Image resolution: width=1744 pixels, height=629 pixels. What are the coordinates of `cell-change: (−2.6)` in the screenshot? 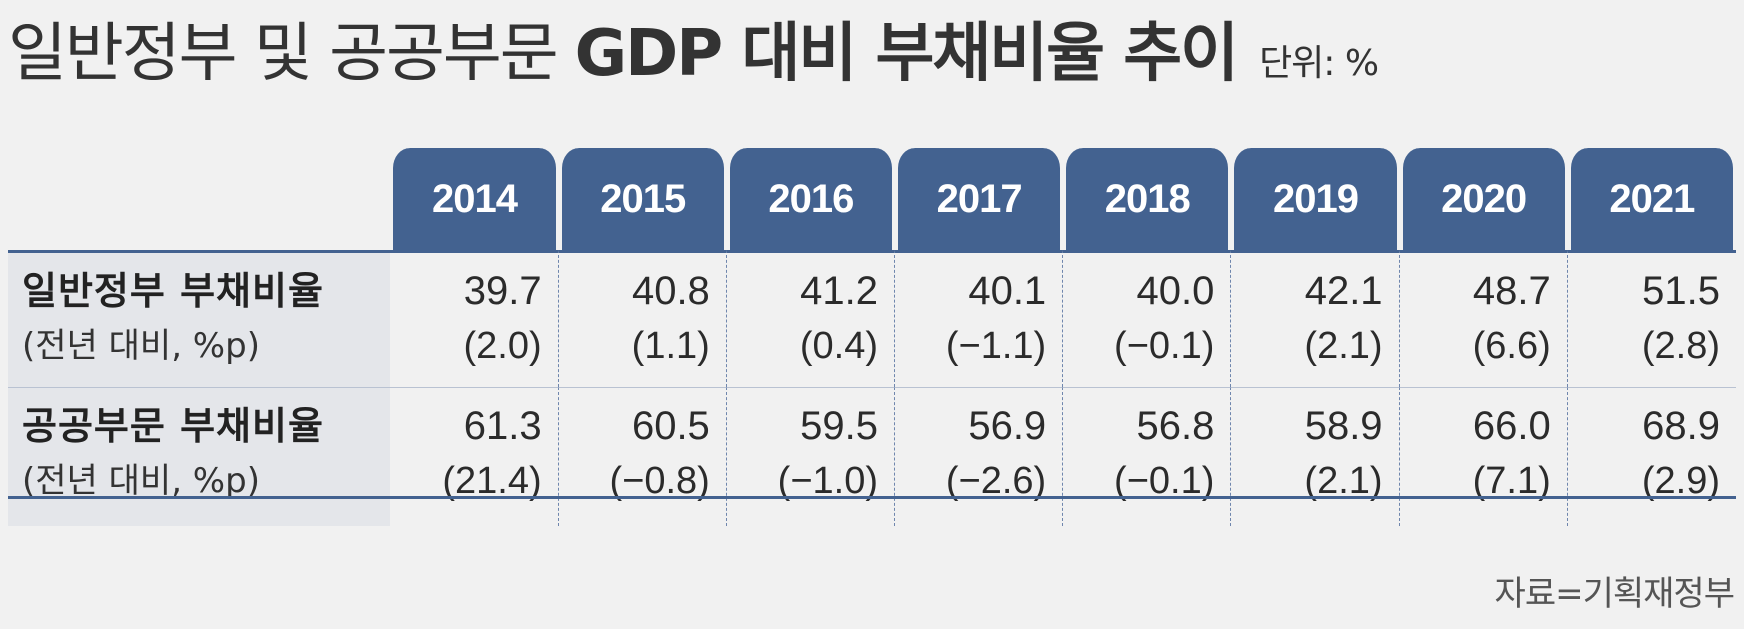 It's located at (996, 481).